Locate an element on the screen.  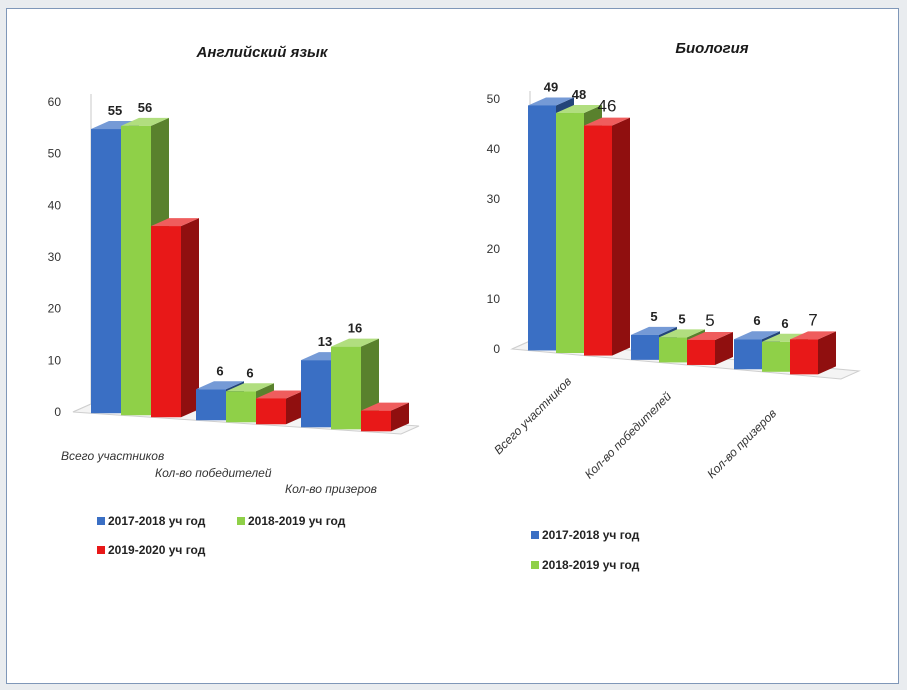
data-label: 13 is located at coordinates (325, 341).